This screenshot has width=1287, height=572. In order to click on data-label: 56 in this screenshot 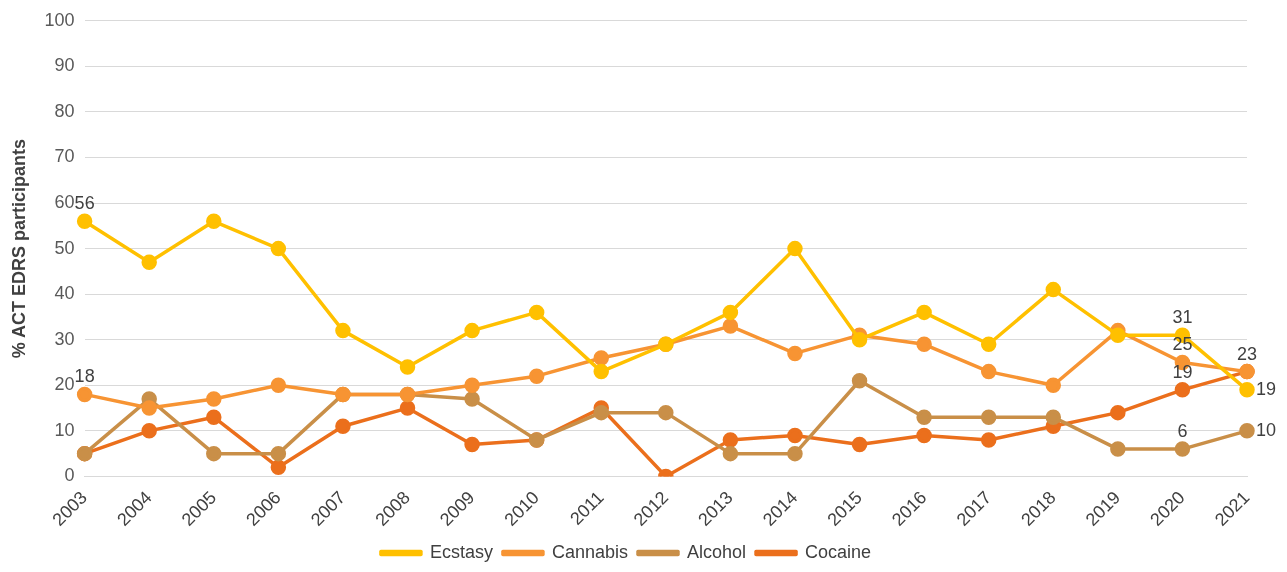, I will do `click(84, 203)`.